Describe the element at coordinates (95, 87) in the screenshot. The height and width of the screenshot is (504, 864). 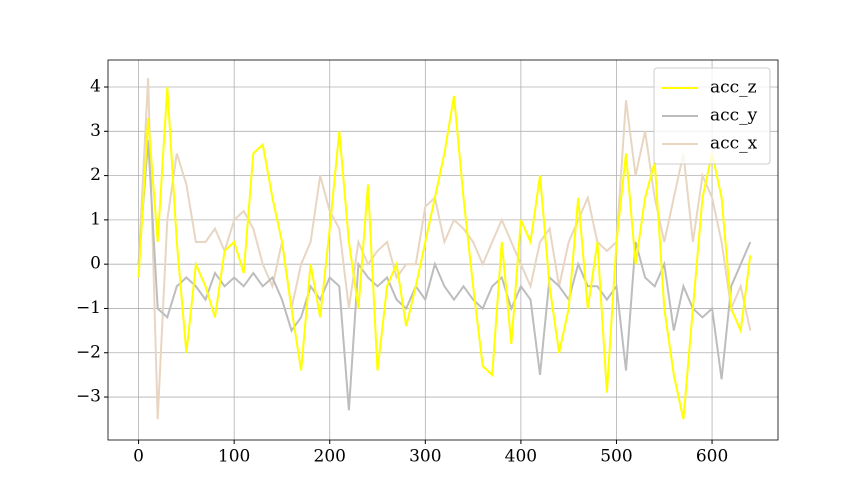
I see `y-tick-label: 4` at that location.